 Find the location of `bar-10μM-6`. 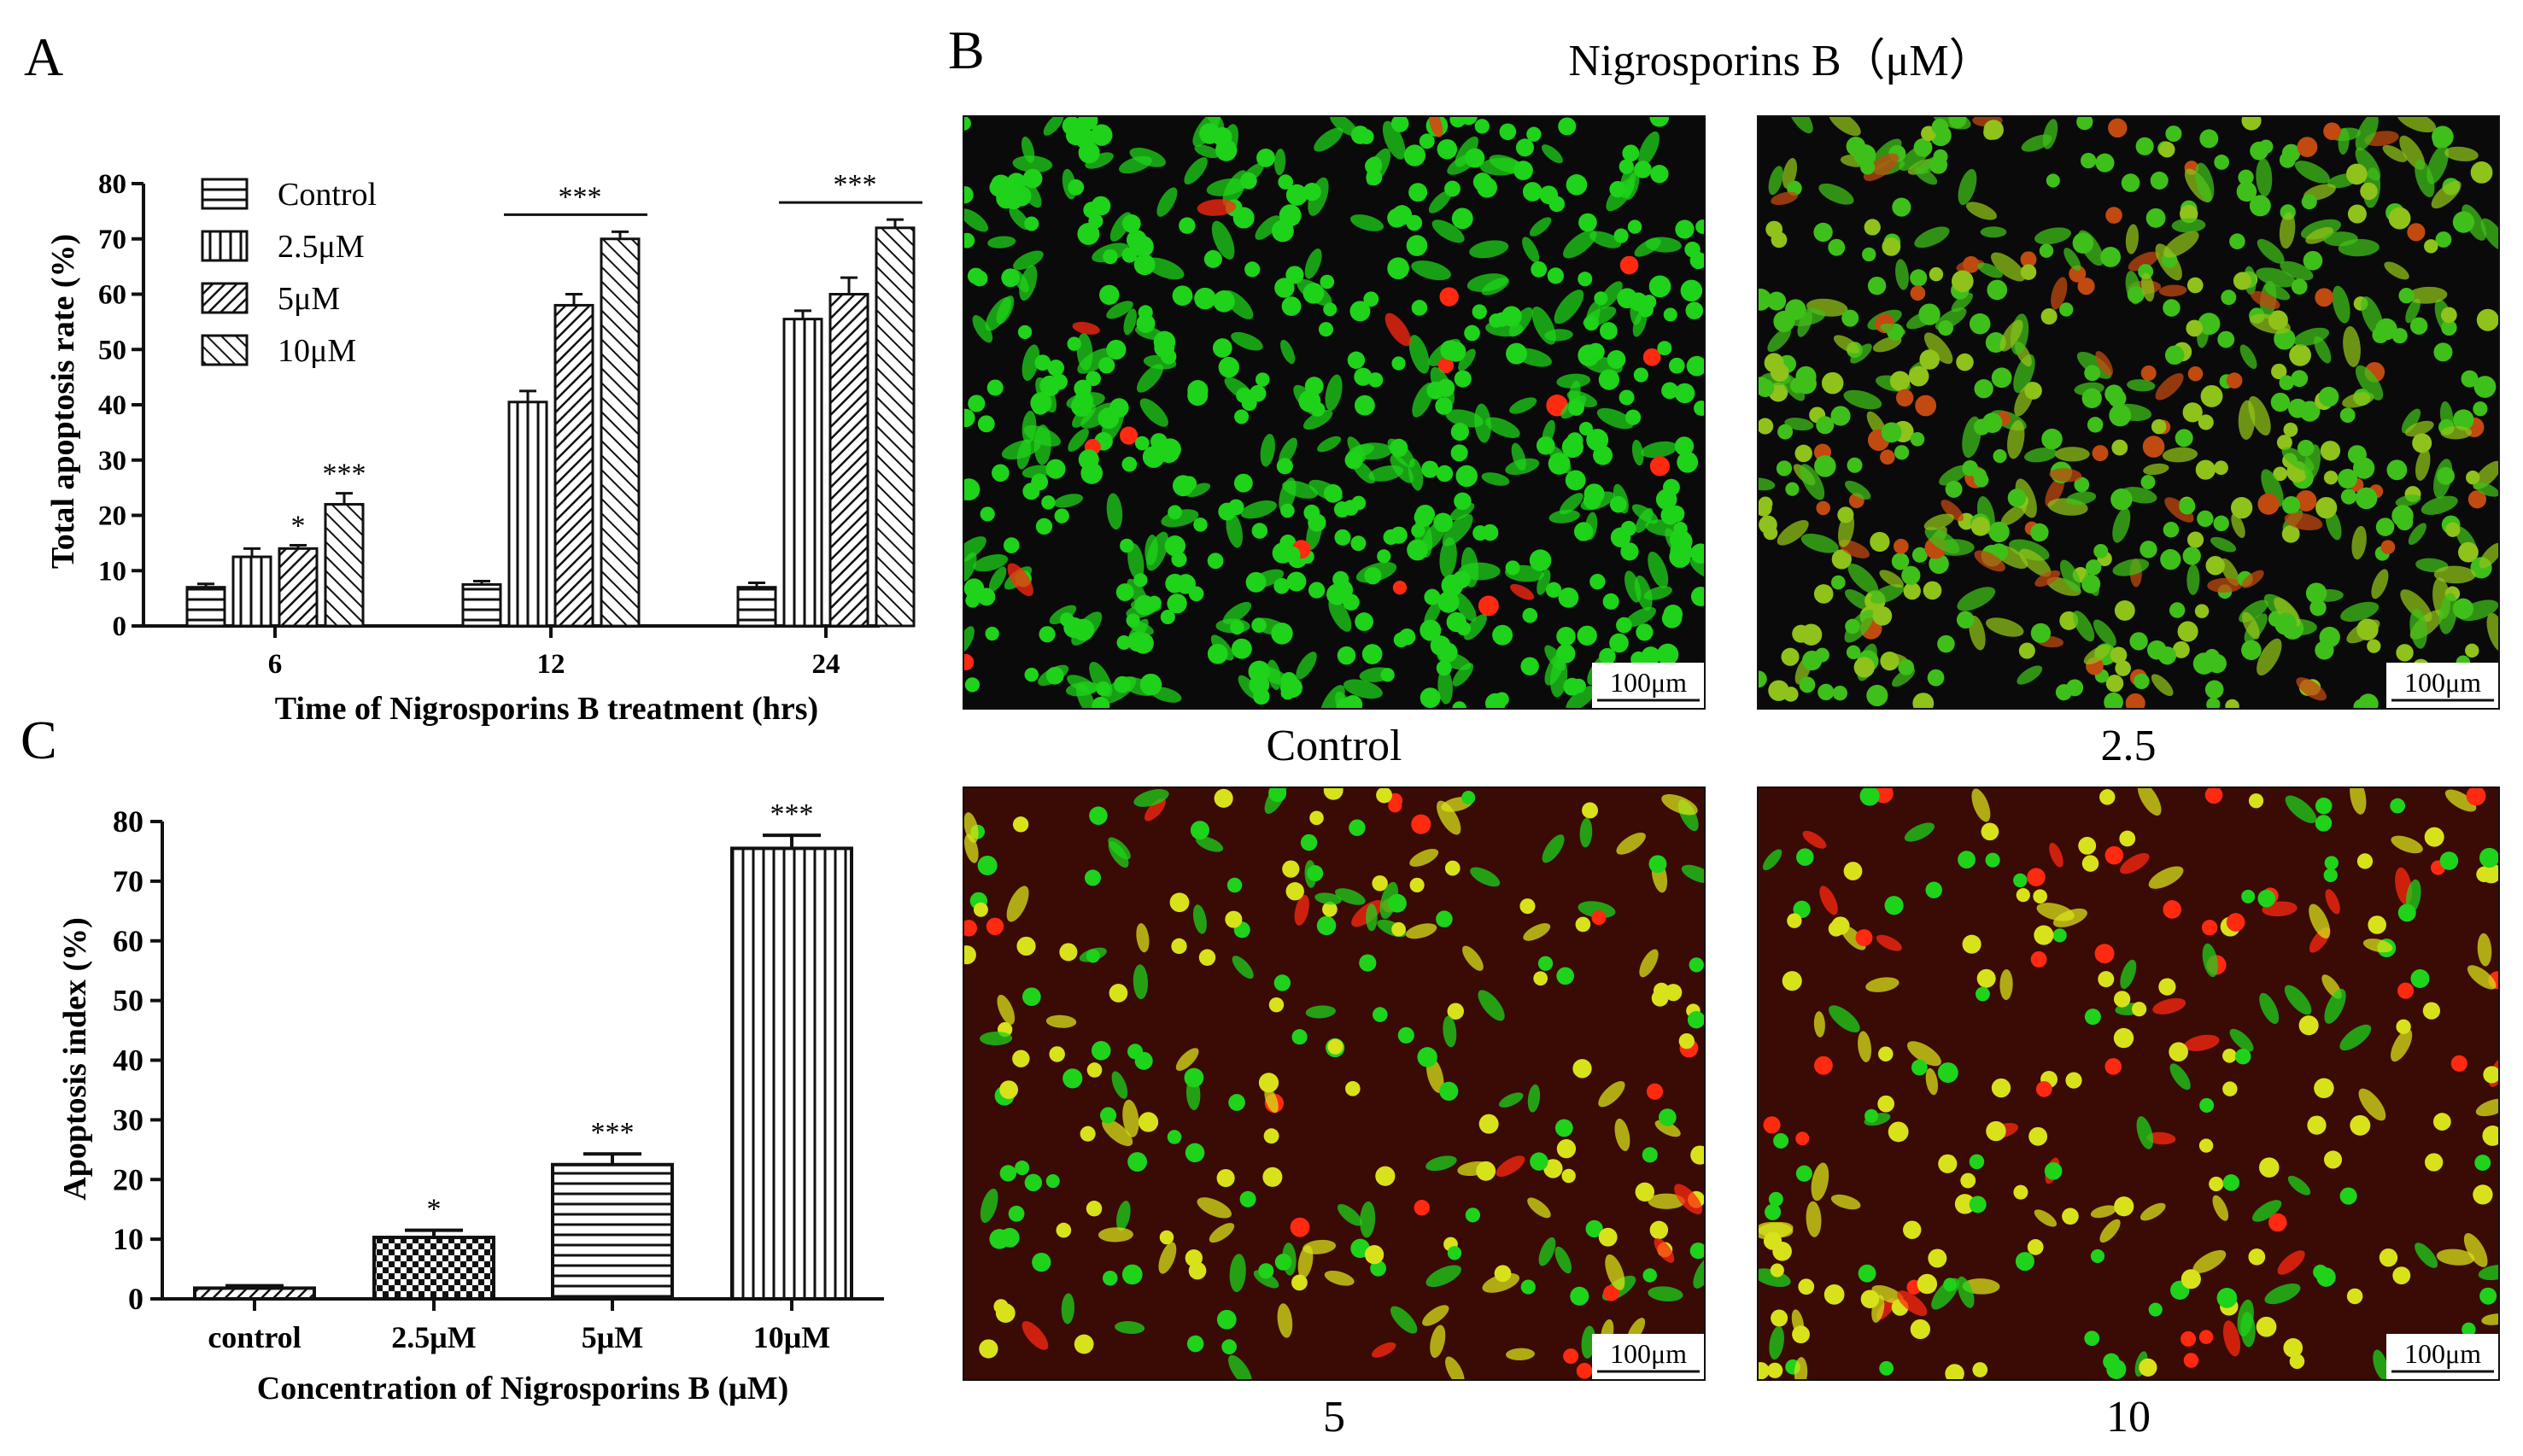

bar-10μM-6 is located at coordinates (344, 565).